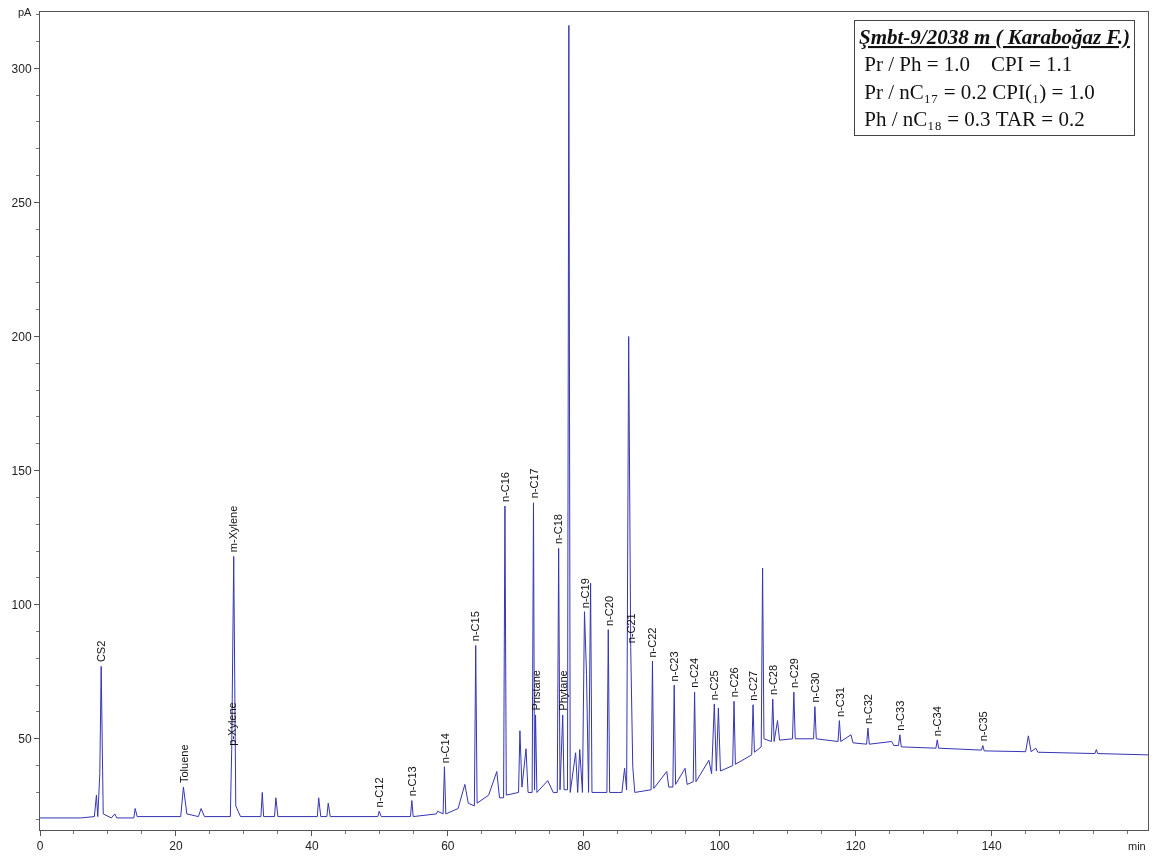  What do you see at coordinates (25, 12) in the screenshot?
I see `y-axis-title: pA` at bounding box center [25, 12].